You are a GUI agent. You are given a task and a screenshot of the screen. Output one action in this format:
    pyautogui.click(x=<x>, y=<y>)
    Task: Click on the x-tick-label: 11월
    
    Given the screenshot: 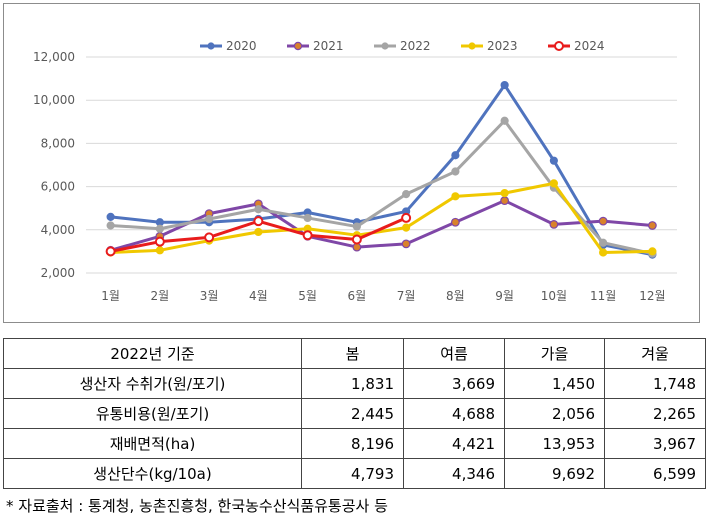 What is the action you would take?
    pyautogui.click(x=603, y=296)
    